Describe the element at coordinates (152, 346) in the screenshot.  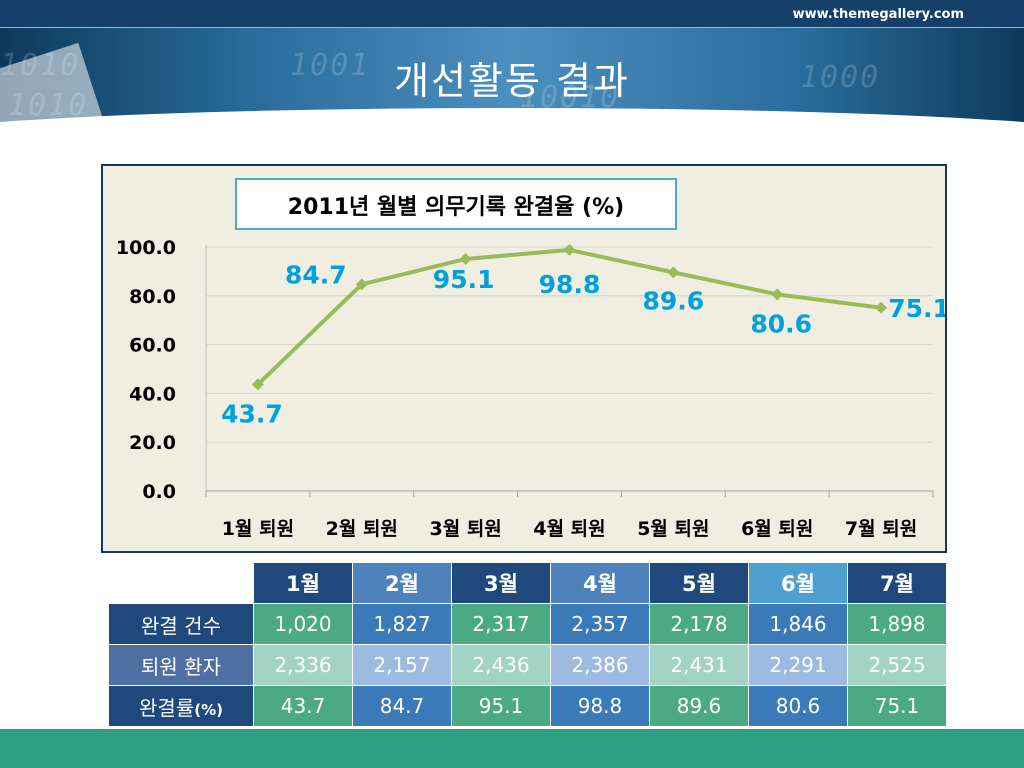
I see `y-tick-label: 60.0` at that location.